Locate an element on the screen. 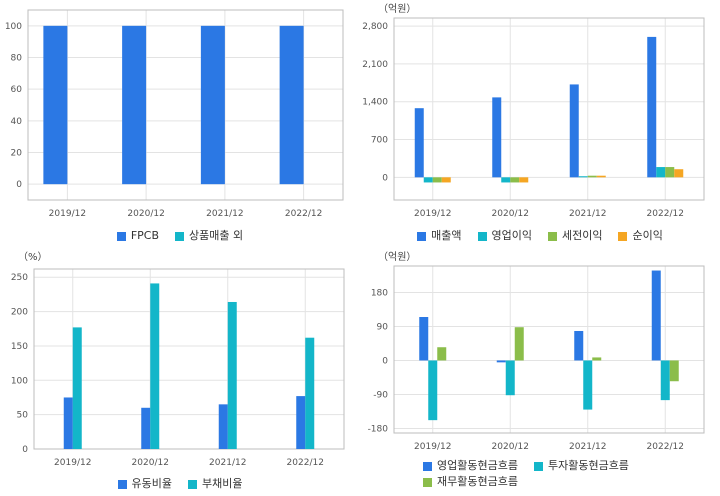 This screenshot has width=720, height=496. y-tick-label: 180 is located at coordinates (379, 293).